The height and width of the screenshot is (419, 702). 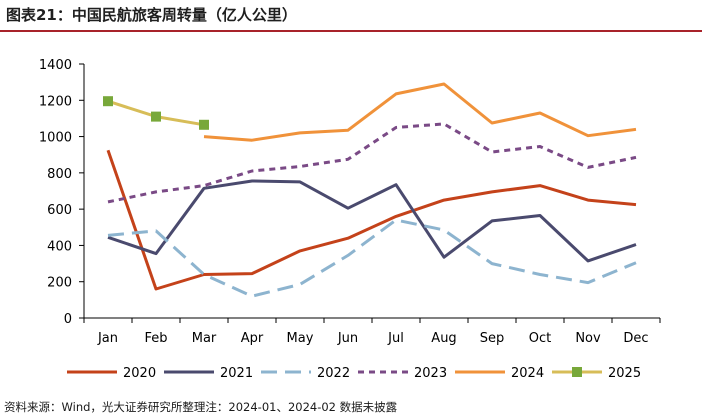 What do you see at coordinates (59, 174) in the screenshot?
I see `y-tick-label: 800` at bounding box center [59, 174].